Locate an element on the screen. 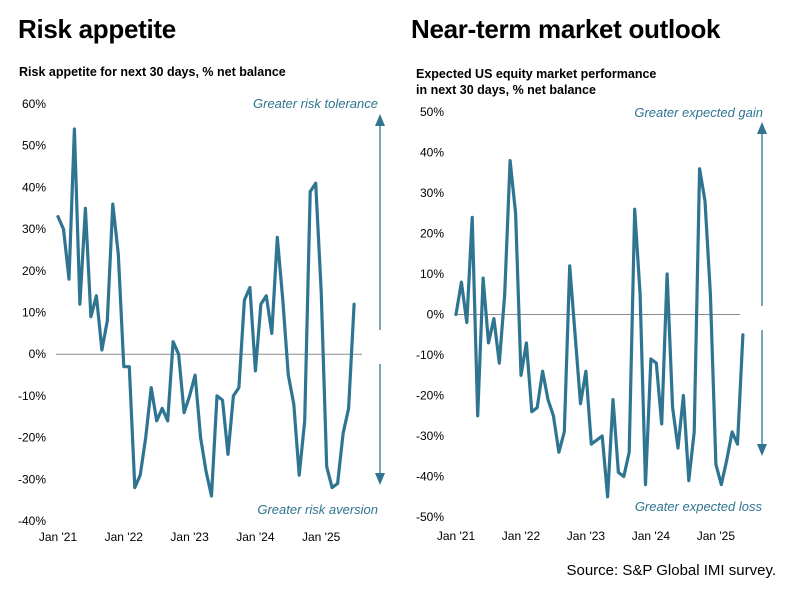 The height and width of the screenshot is (598, 803). right-chart-title: Near-term market outlook is located at coordinates (566, 29).